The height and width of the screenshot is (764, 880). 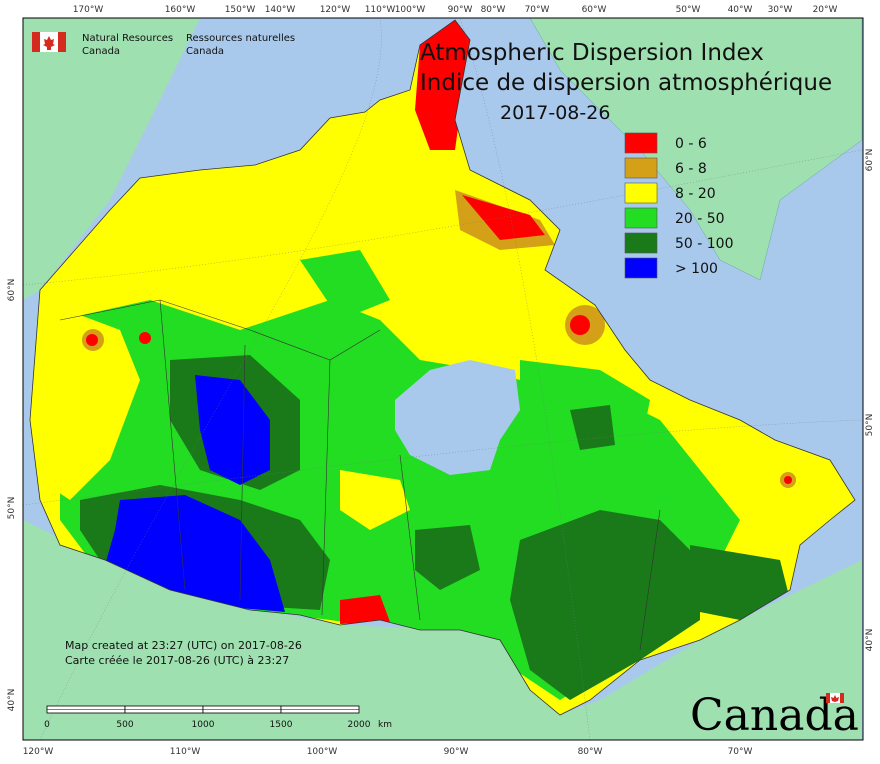 What do you see at coordinates (12, 290) in the screenshot?
I see `left-tick-label: 60°N` at bounding box center [12, 290].